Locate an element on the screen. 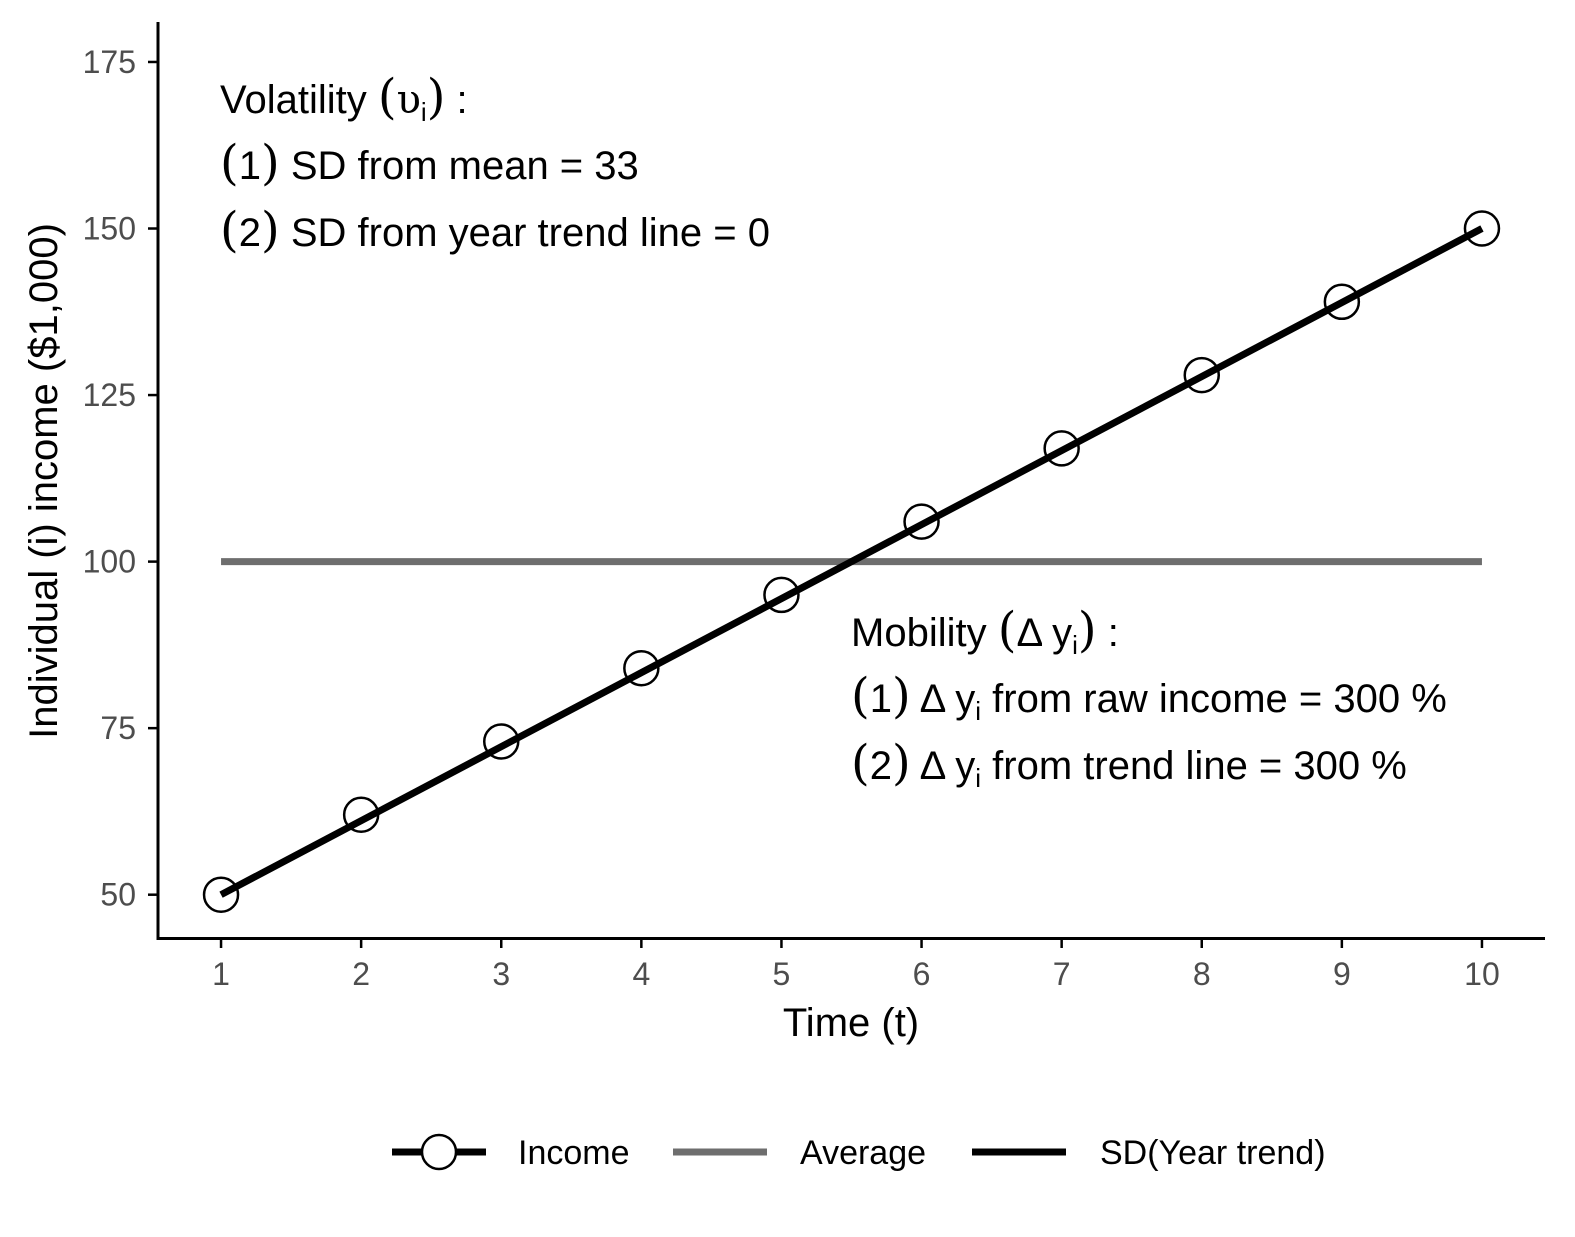 This screenshot has width=1575, height=1237. legend-item-sd-year-trend: SD(Year trend) is located at coordinates (1149, 1153).